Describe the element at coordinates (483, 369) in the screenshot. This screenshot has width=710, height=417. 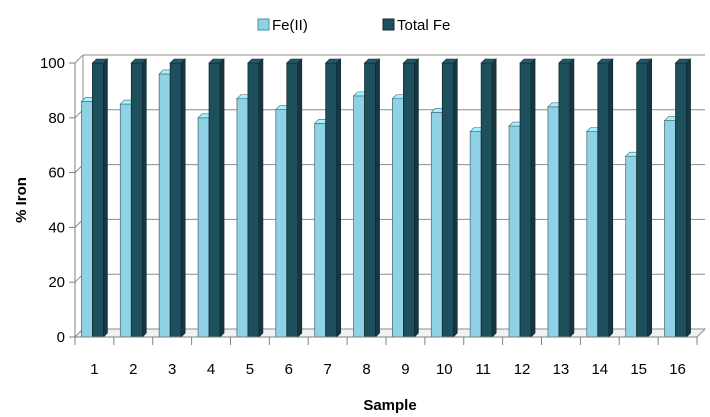
I see `x-tick-label: 11` at that location.